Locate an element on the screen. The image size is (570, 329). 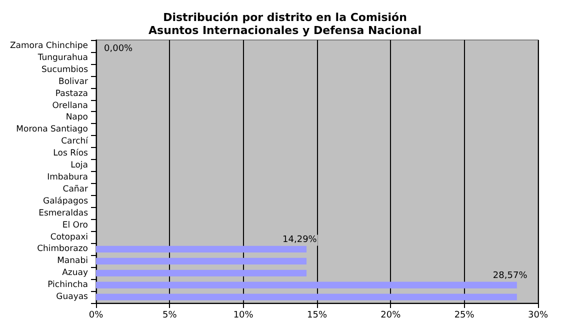
y-tick-label: Guayas is located at coordinates (72, 297).